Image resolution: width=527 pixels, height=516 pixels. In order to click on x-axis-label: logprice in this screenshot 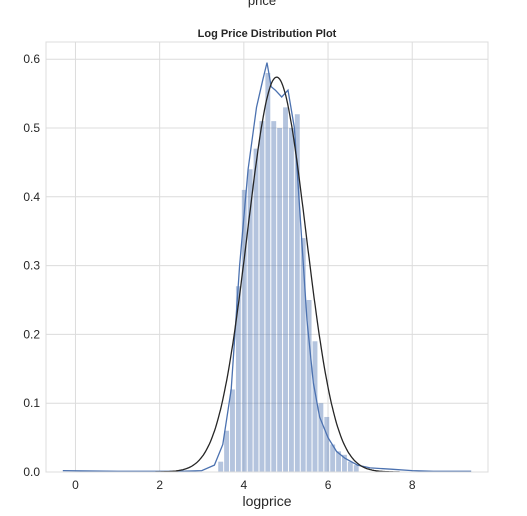, I will do `click(266, 501)`.